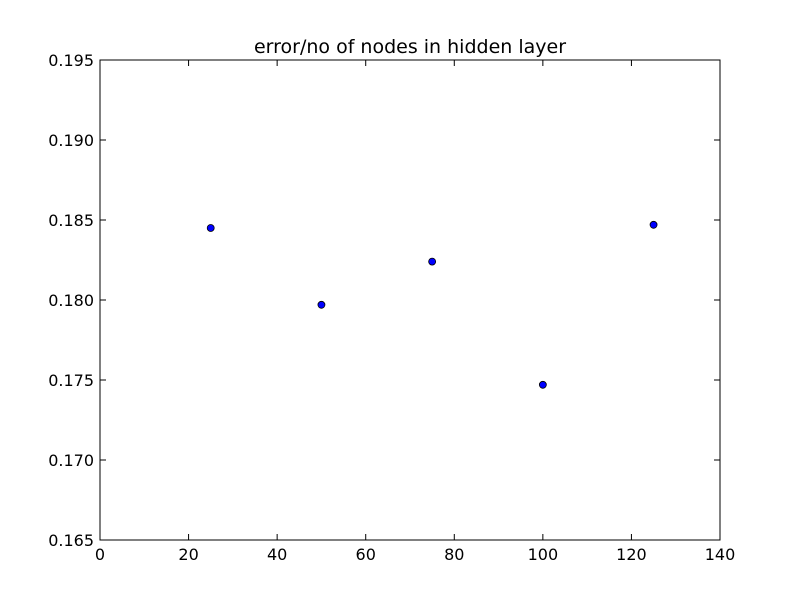 This screenshot has width=800, height=604. I want to click on x-tick-label: 100, so click(543, 554).